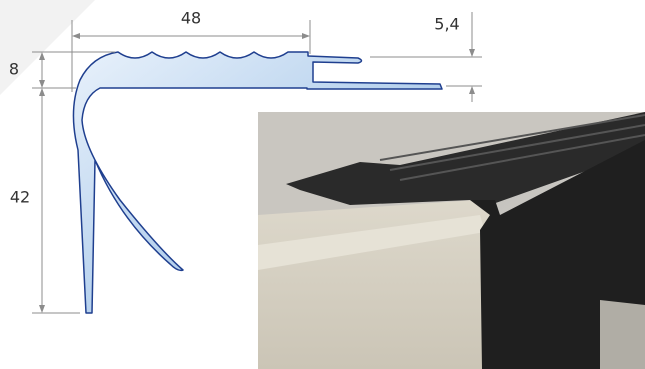 The height and width of the screenshot is (369, 645). Describe the element at coordinates (47, 47) in the screenshot. I see `background-corner` at that location.